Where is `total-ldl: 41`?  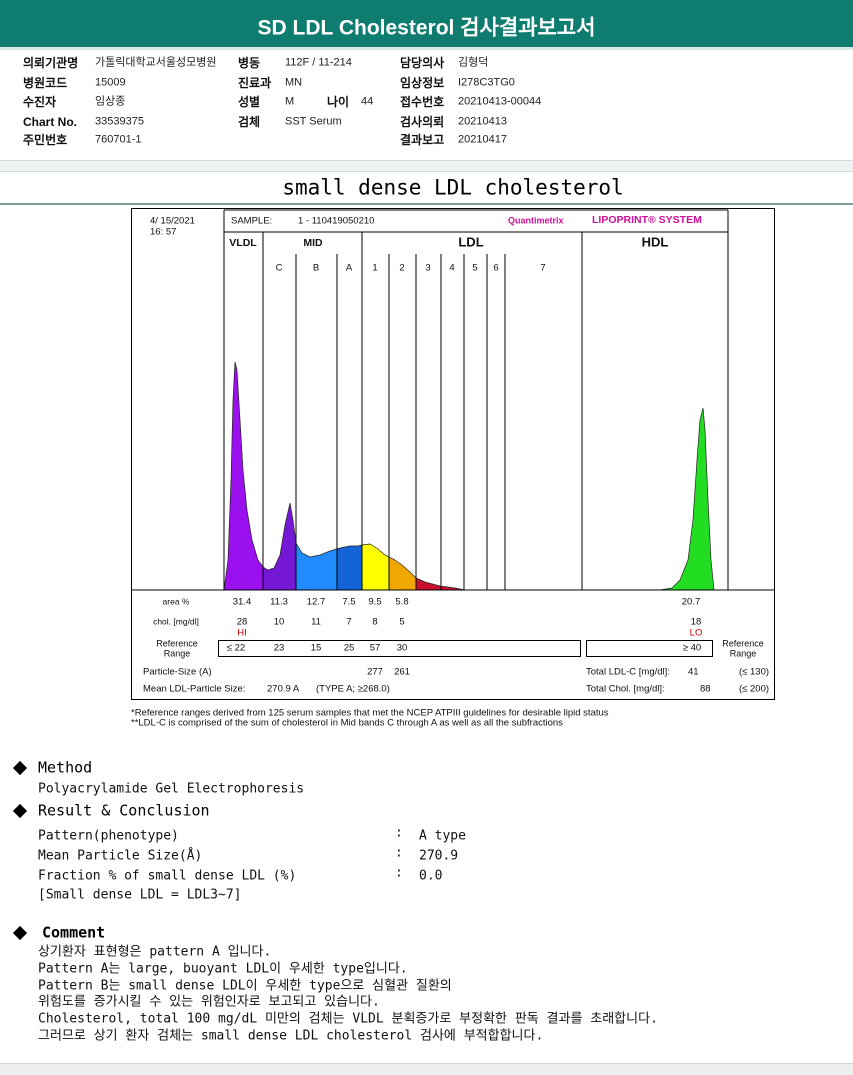 total-ldl: 41 is located at coordinates (693, 672).